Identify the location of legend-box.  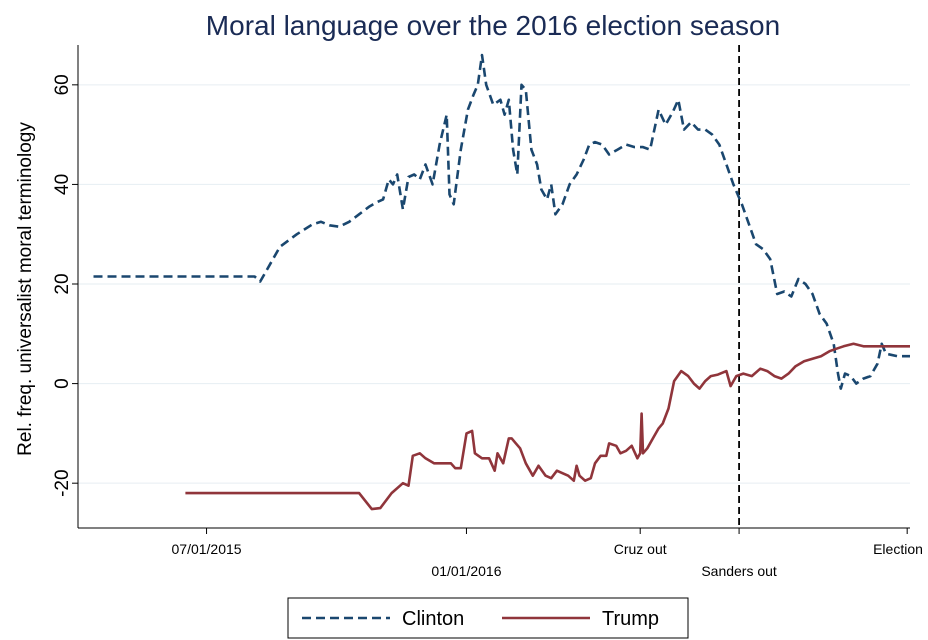
(488, 618).